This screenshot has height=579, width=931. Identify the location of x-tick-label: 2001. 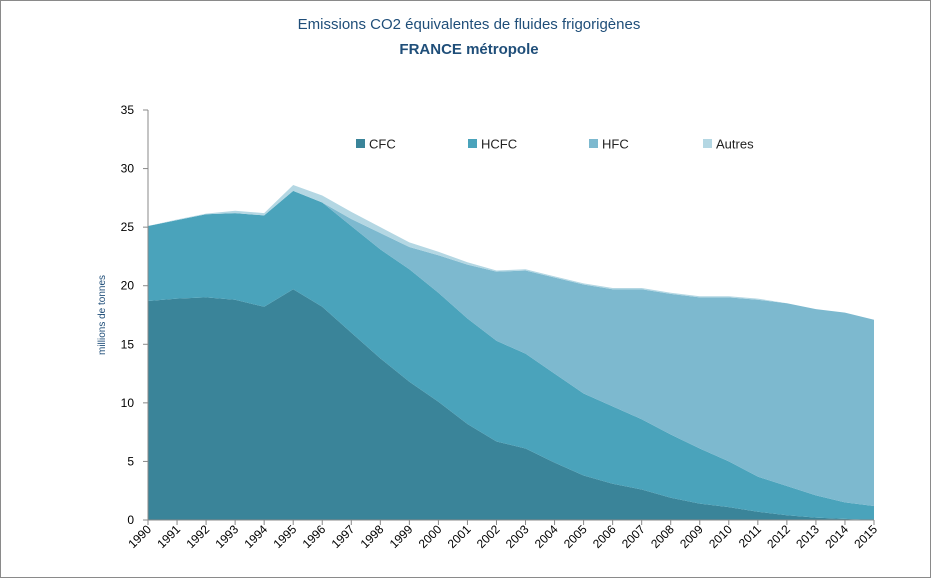
(459, 536).